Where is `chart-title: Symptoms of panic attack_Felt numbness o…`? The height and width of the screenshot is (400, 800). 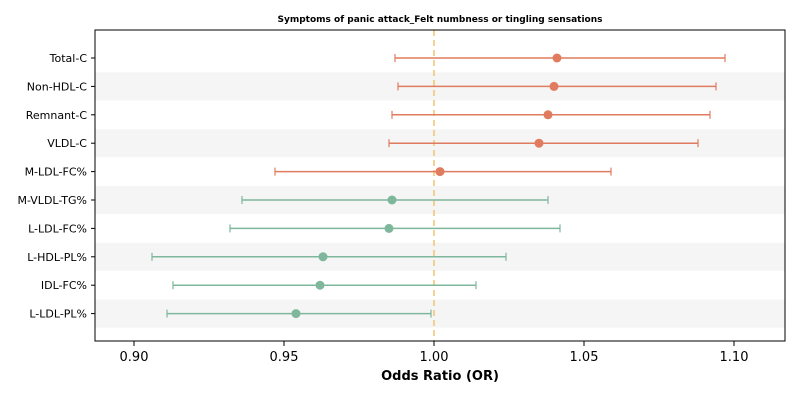
chart-title: Symptoms of panic attack_Felt numbness o… is located at coordinates (440, 20).